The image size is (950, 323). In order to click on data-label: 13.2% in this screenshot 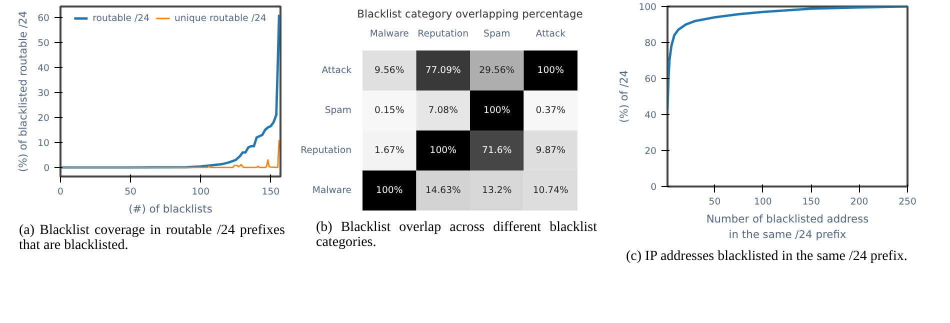, I will do `click(497, 190)`.